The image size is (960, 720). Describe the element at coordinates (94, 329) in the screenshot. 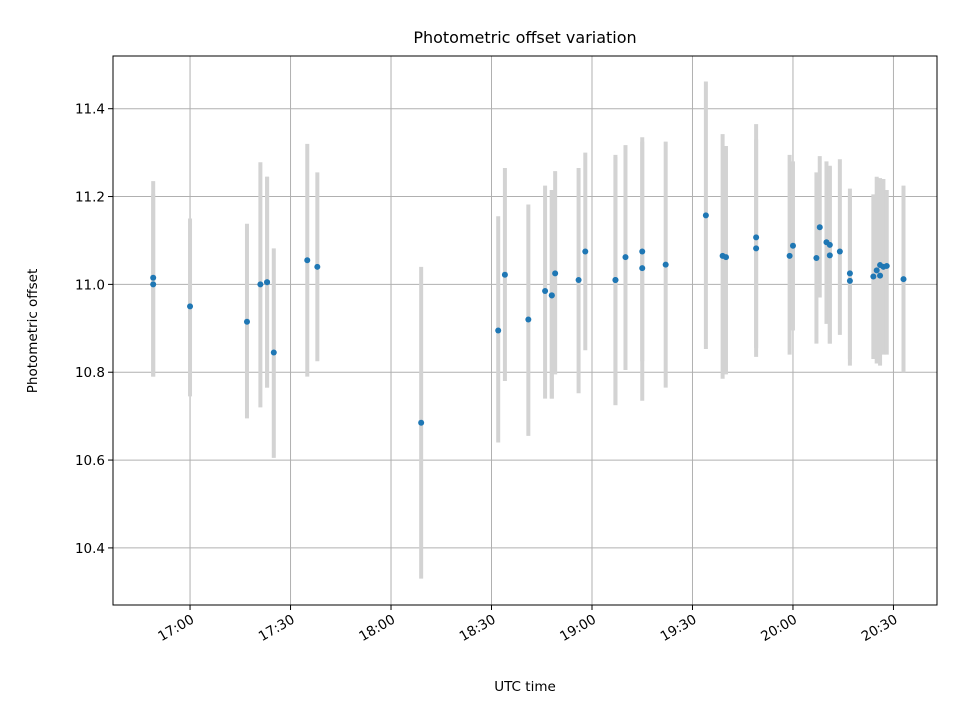

I see `y-axis-ticks: 10.4 10.6 10.8 11.0 11.2 11.4` at that location.